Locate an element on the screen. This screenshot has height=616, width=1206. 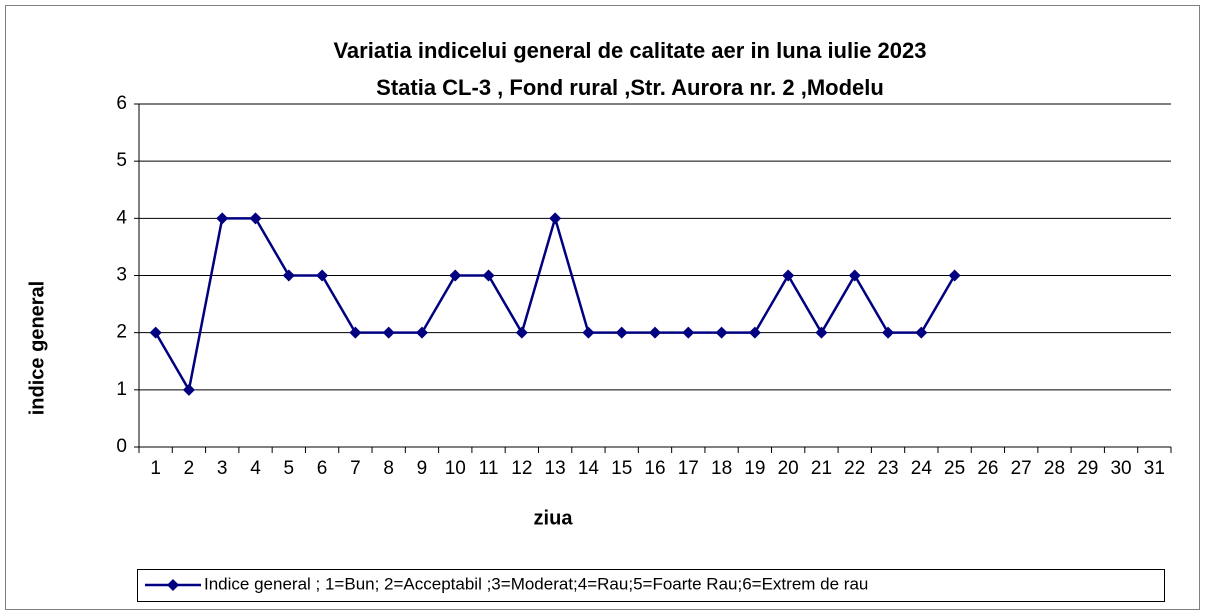
x-axis-title: ziua is located at coordinates (554, 518).